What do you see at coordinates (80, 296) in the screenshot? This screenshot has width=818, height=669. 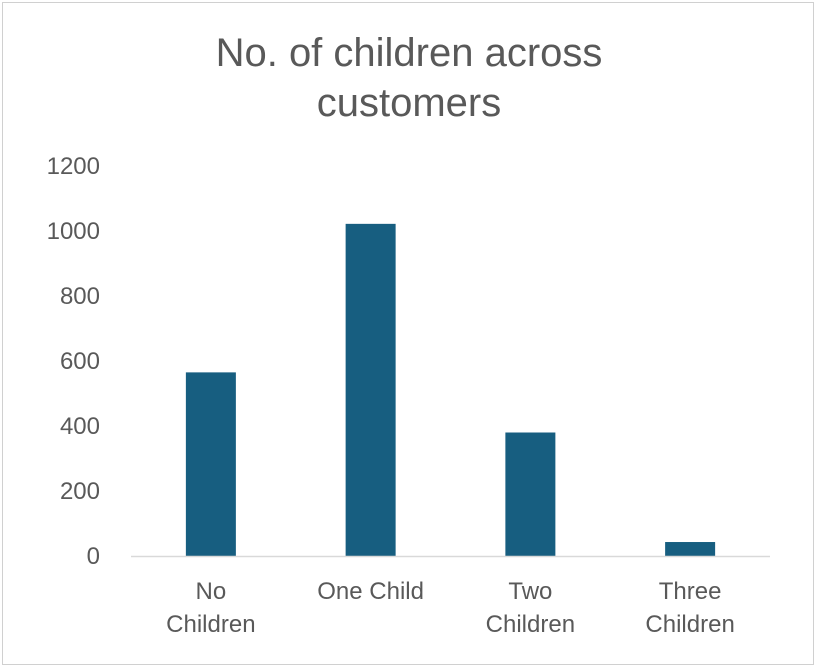 I see `y-tick-label: 800` at bounding box center [80, 296].